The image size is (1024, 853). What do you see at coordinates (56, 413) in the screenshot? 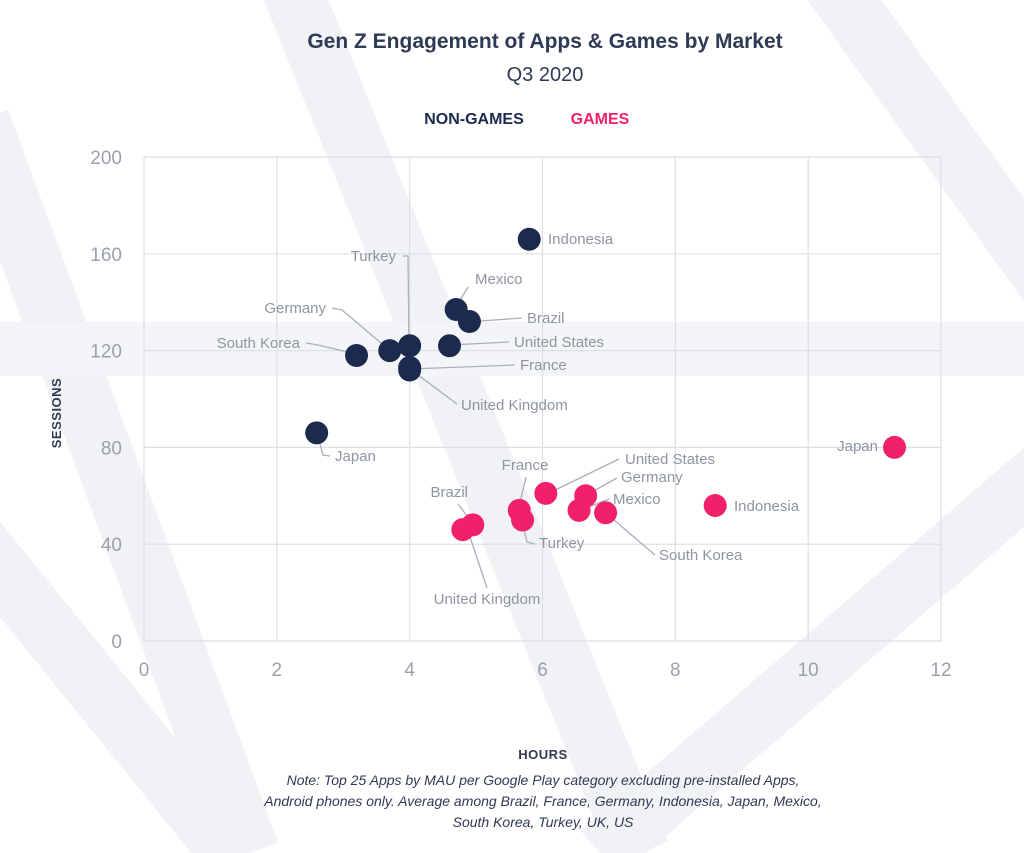
I see `y-axis-label: SESSIONS` at bounding box center [56, 413].